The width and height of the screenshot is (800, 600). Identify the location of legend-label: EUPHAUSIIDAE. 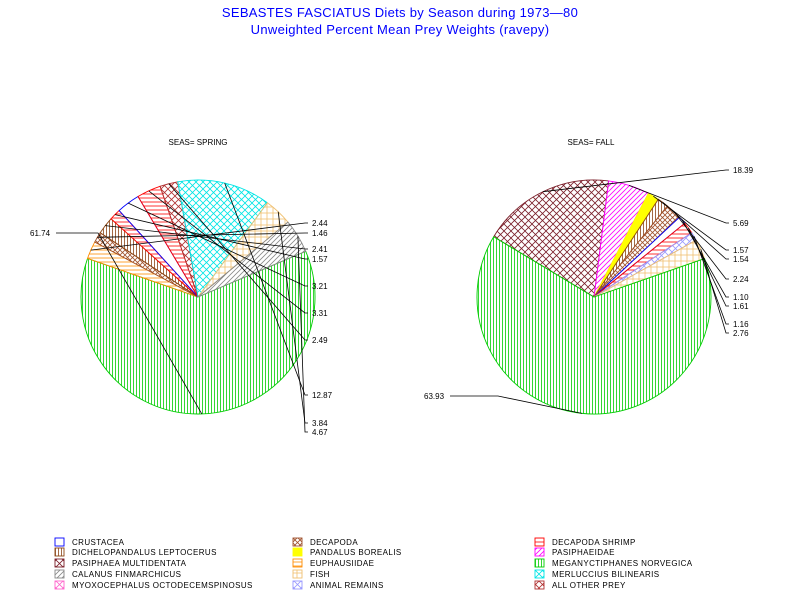
(342, 563).